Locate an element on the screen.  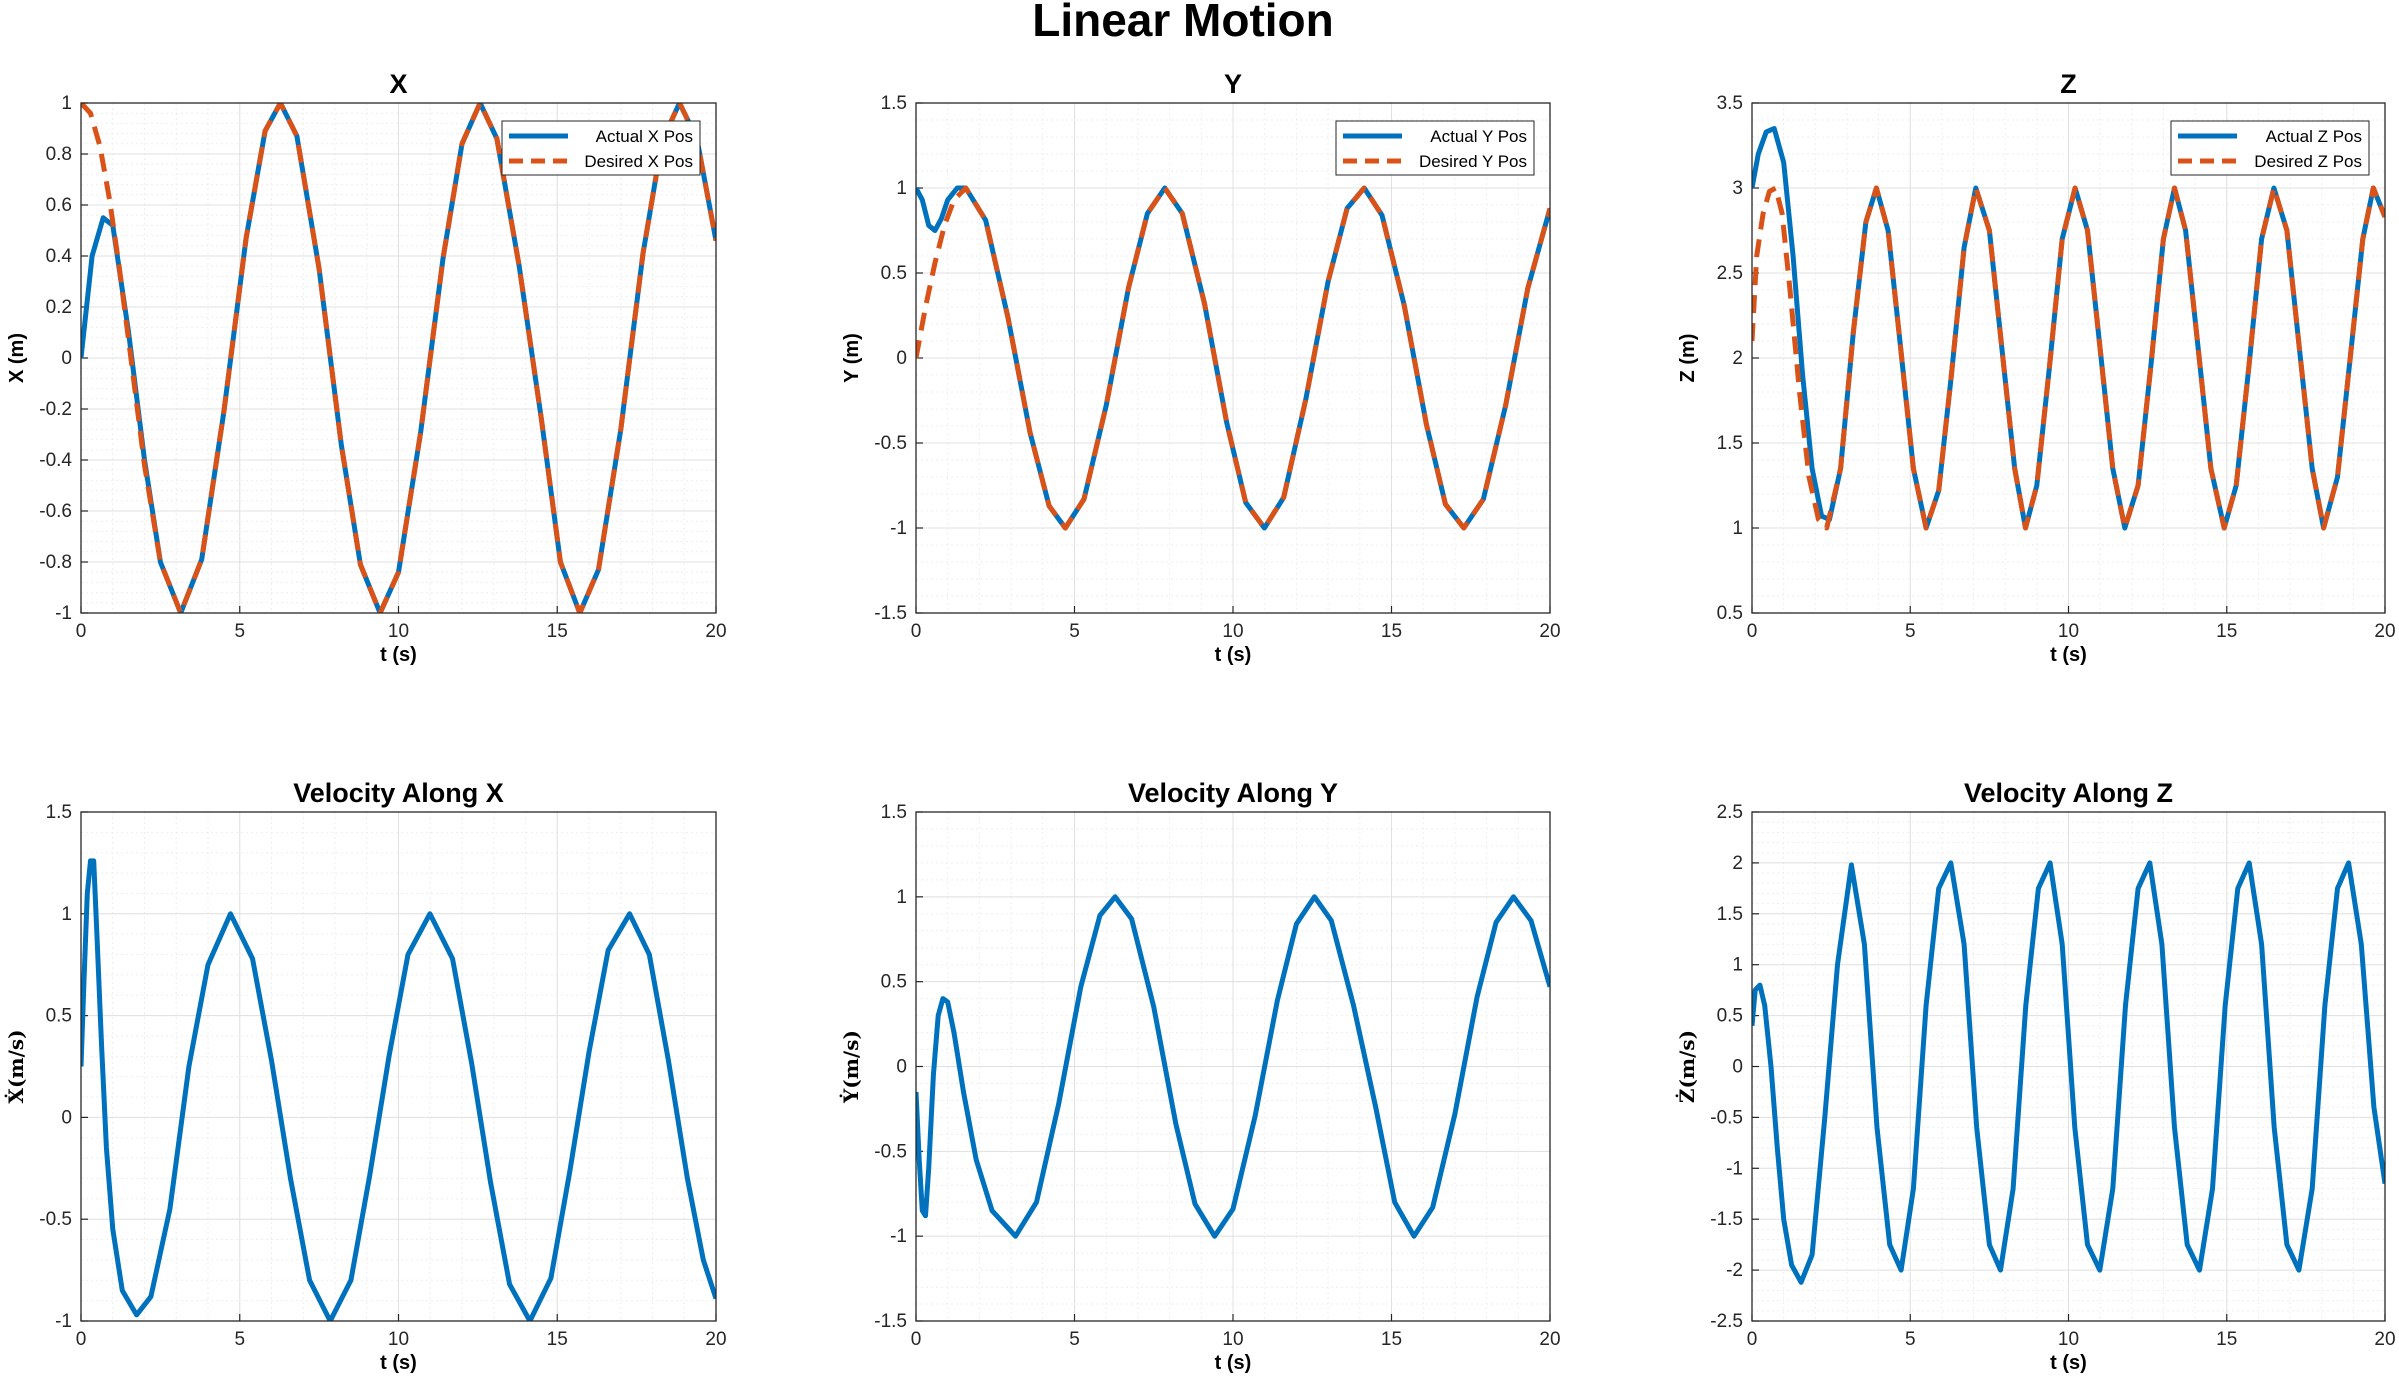
y-tick-label: 0.8 is located at coordinates (59, 154).